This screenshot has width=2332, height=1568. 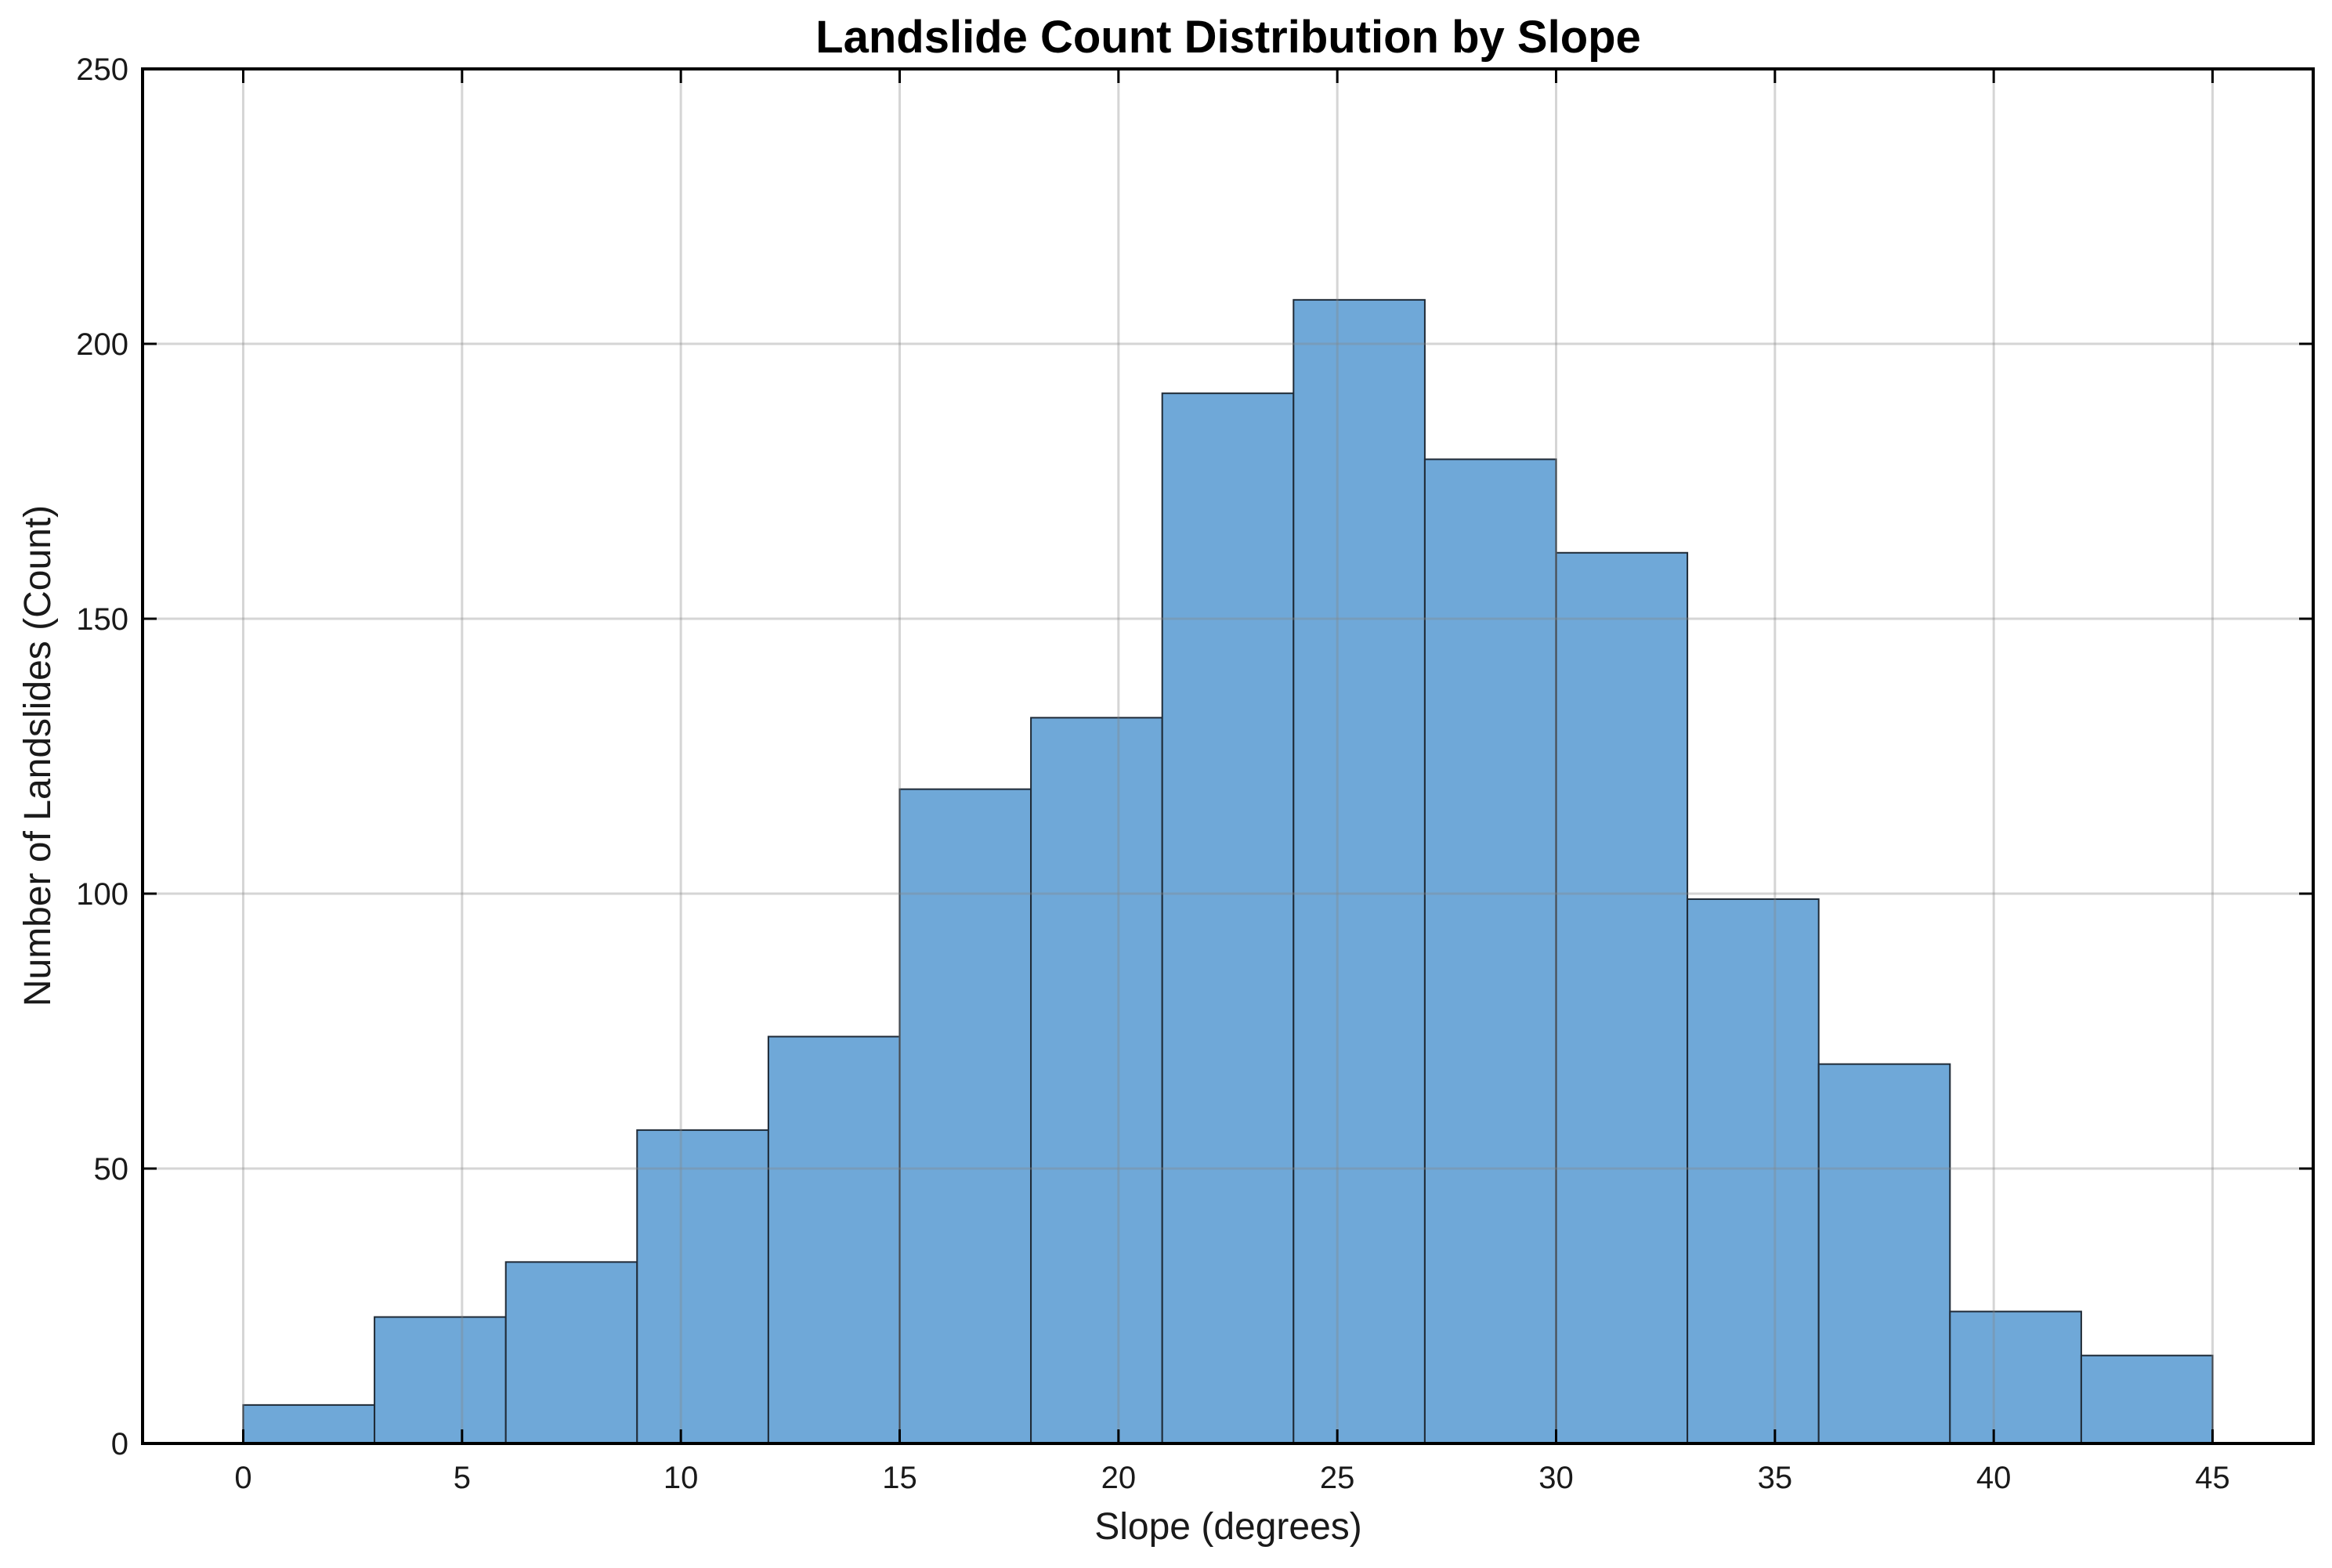 I want to click on x-tick-label: 5, so click(x=462, y=1478).